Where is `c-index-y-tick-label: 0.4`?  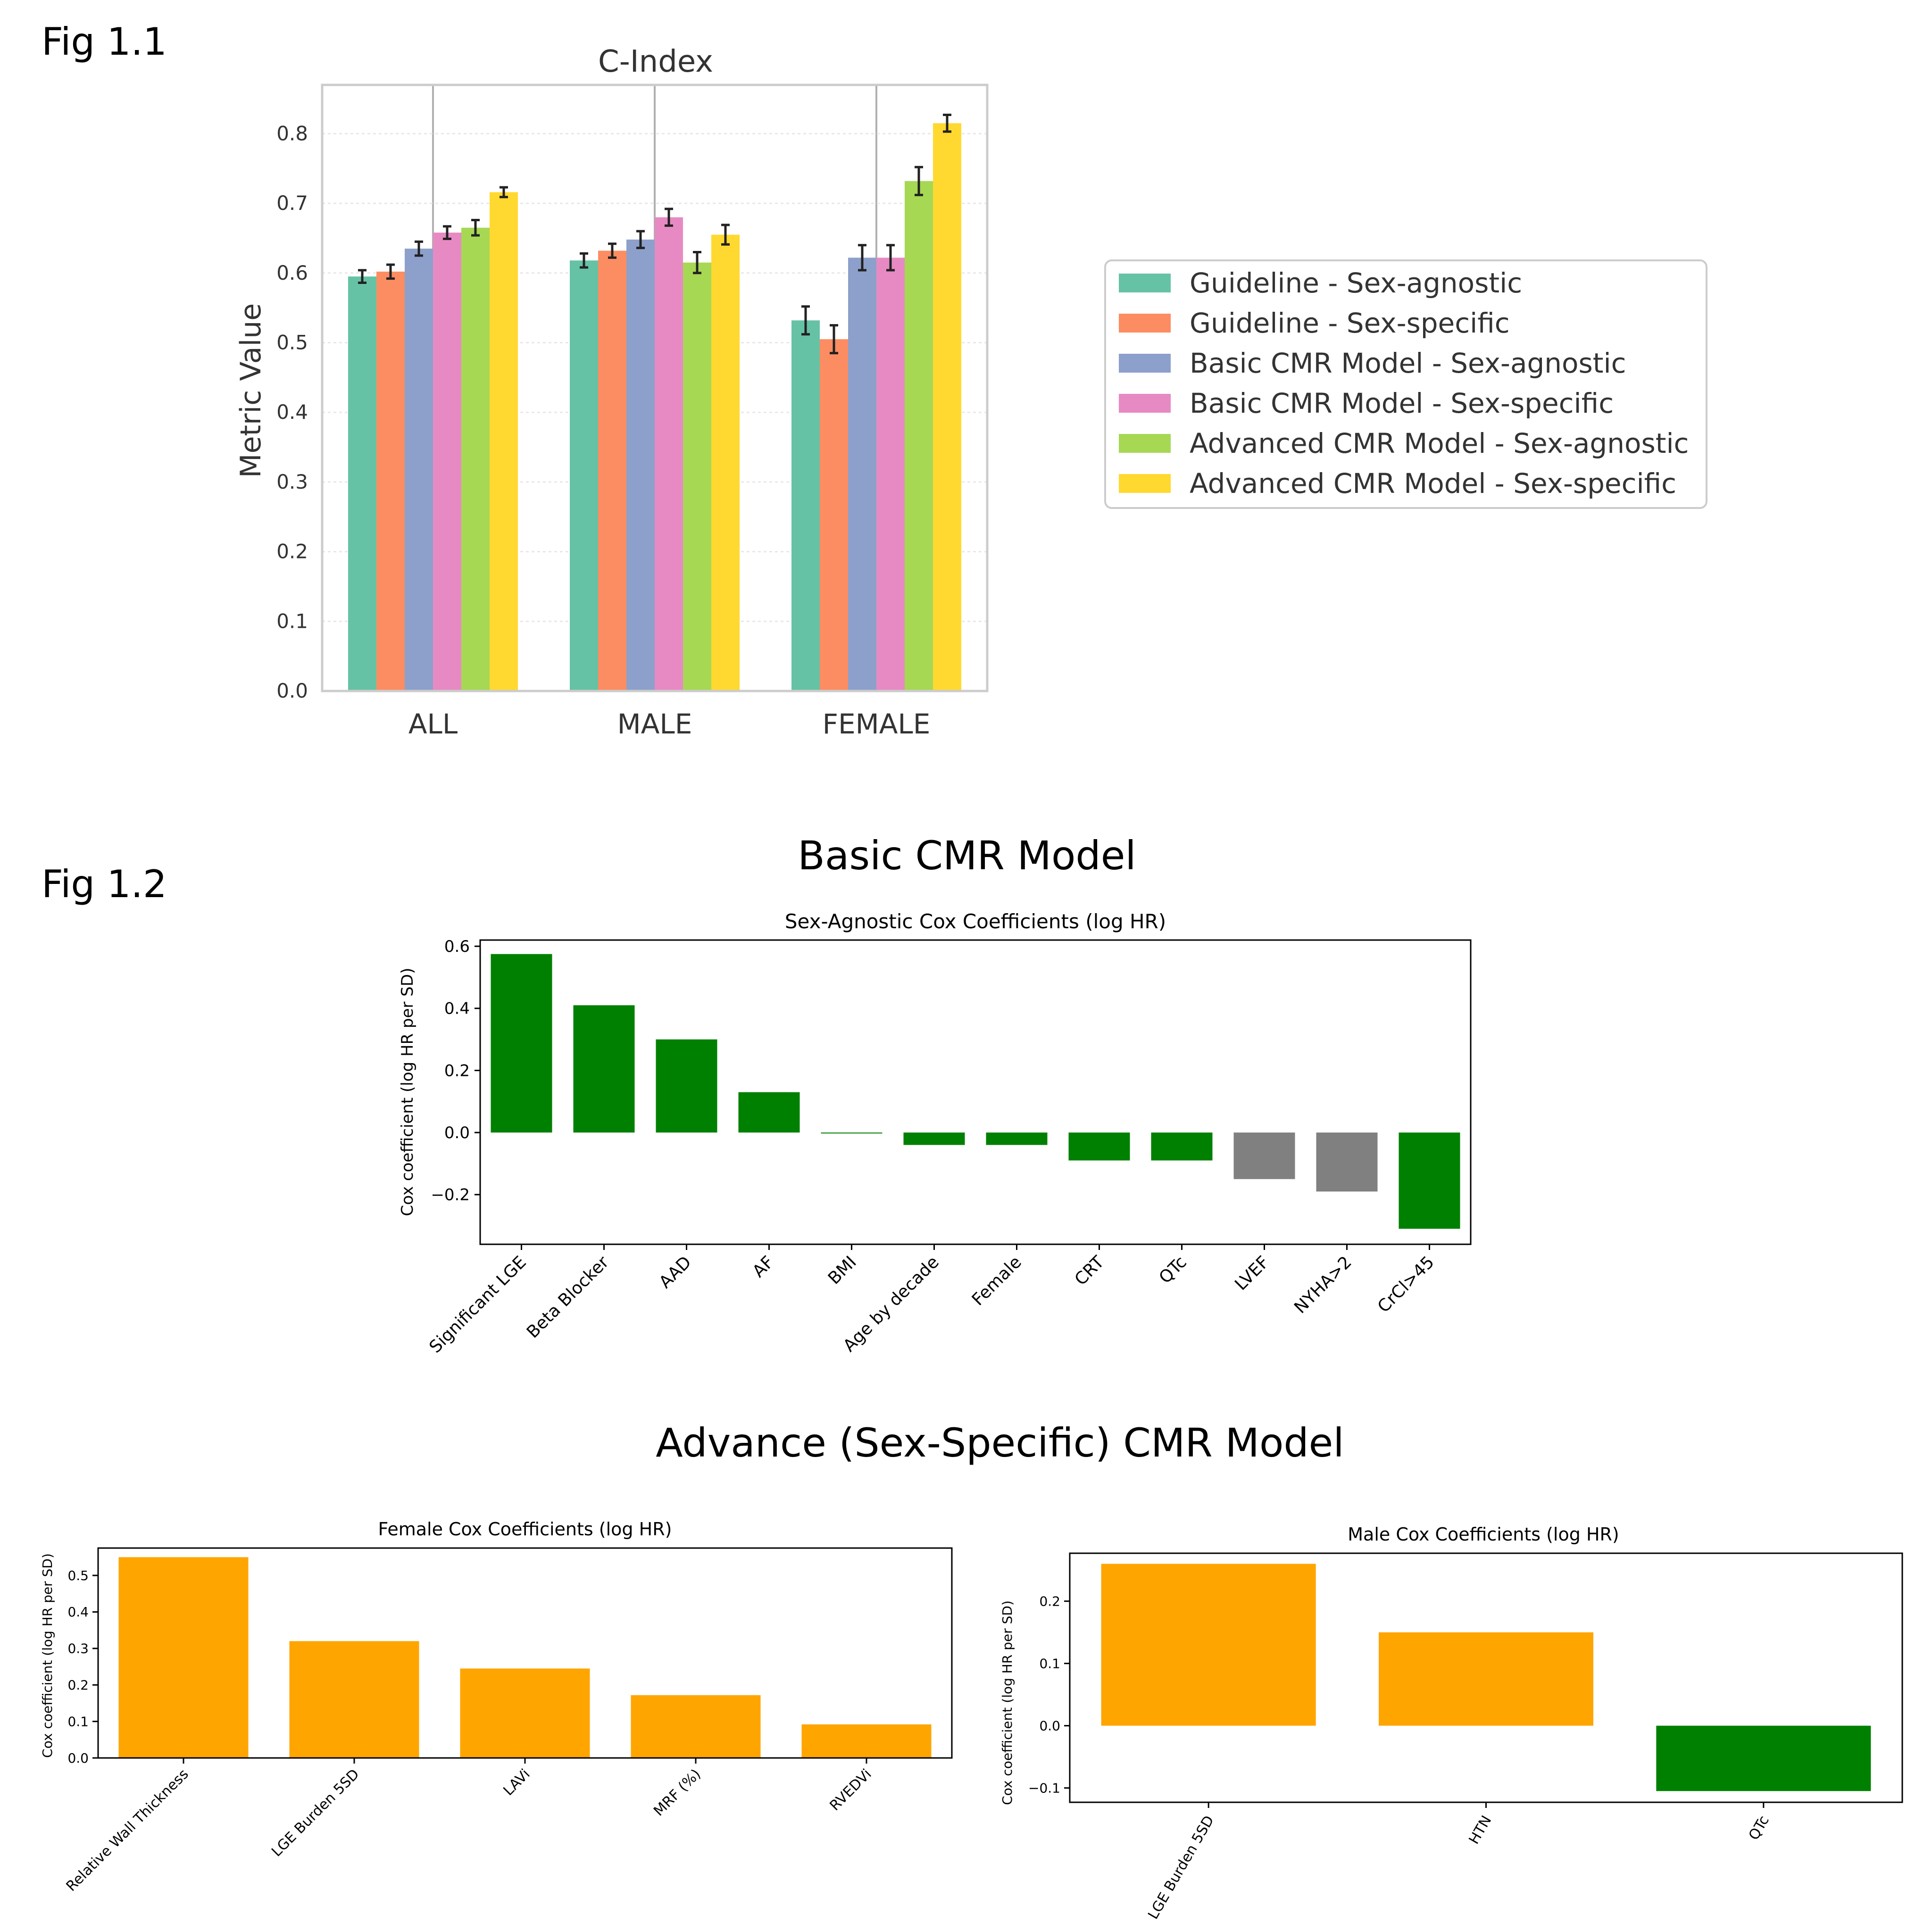
c-index-y-tick-label: 0.4 is located at coordinates (292, 412).